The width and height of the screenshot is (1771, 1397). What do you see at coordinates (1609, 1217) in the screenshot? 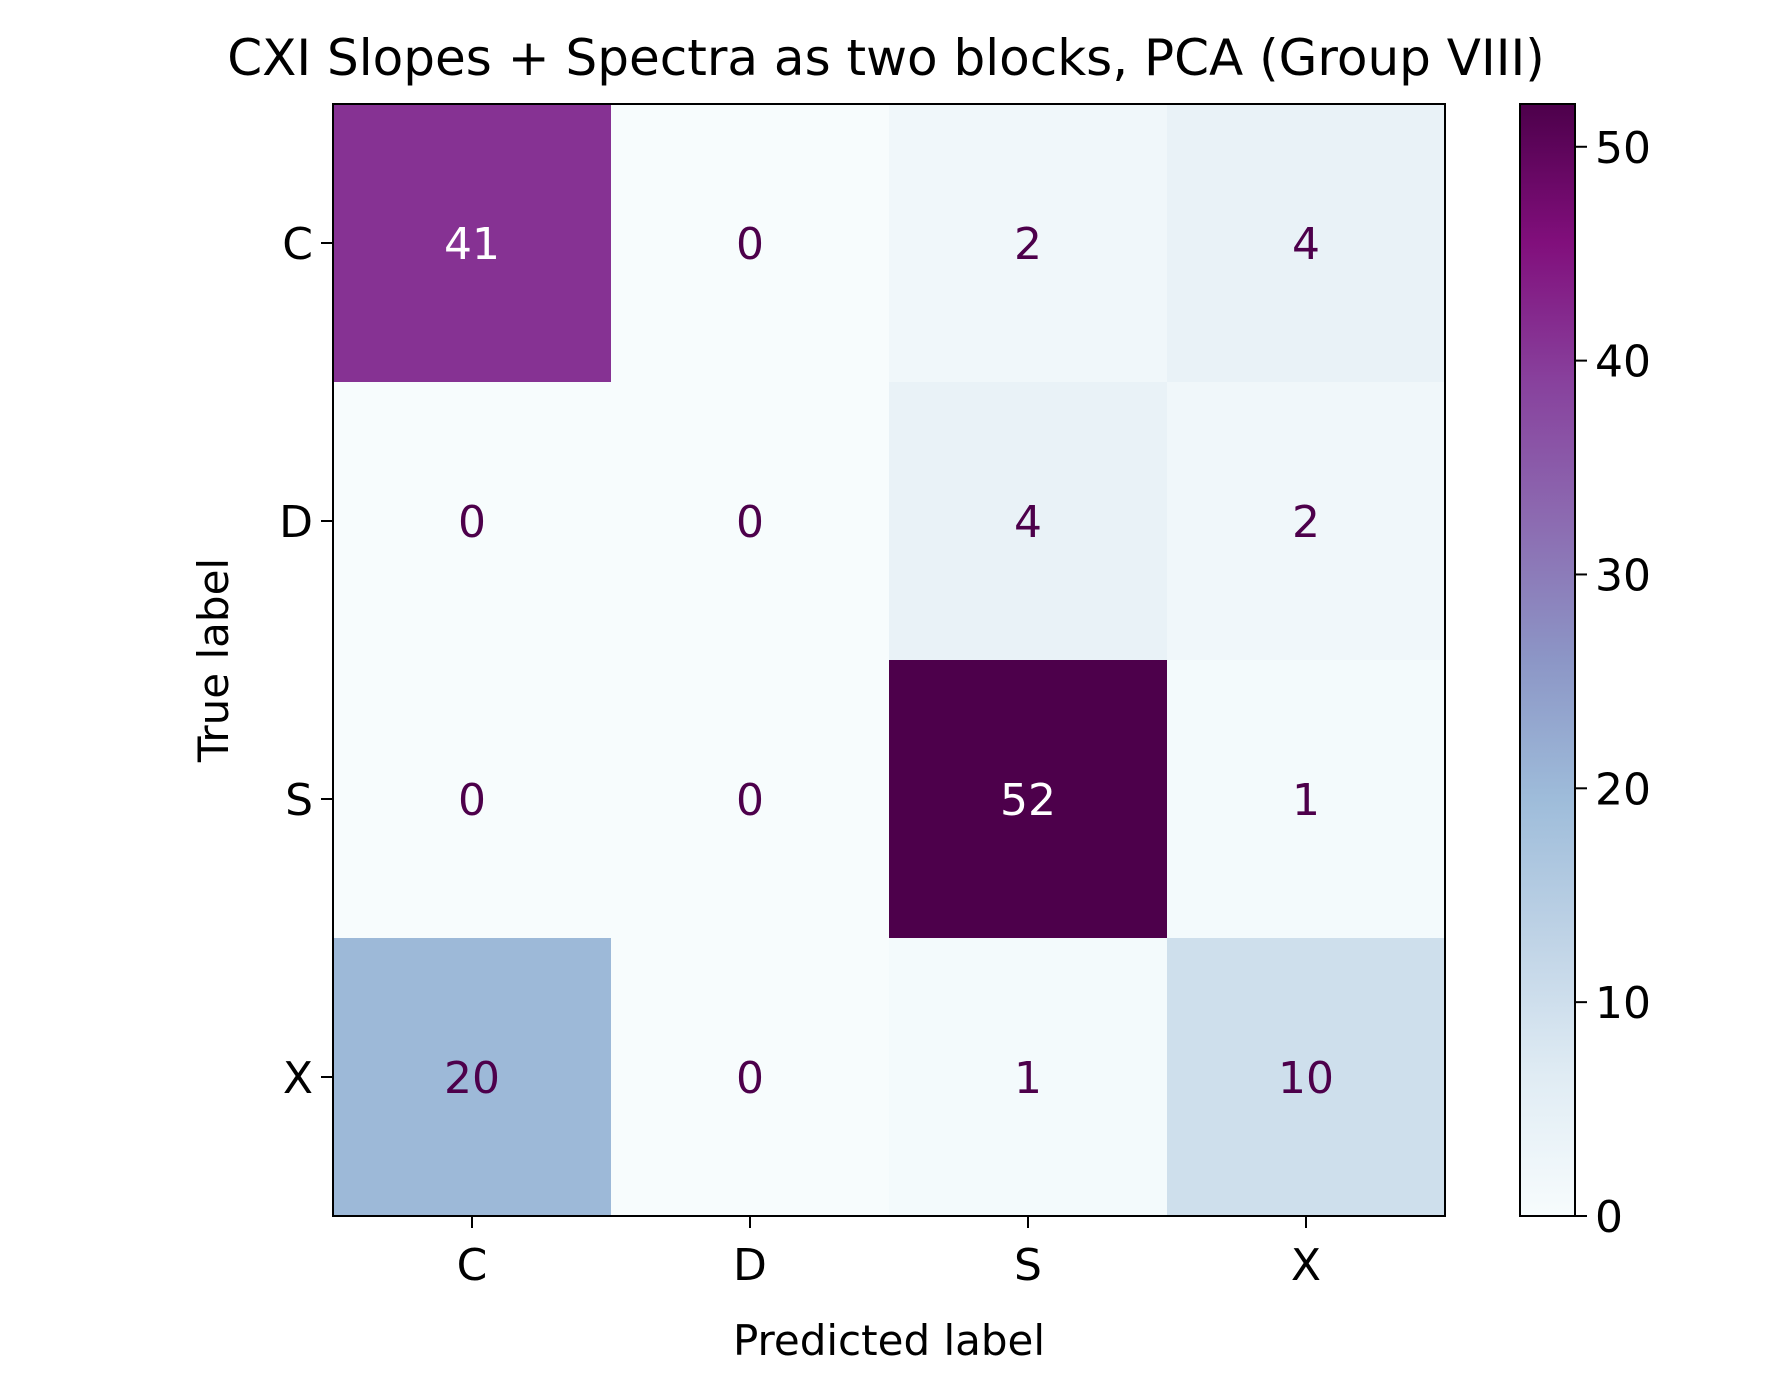
I see `colorbar-tick-label: 0` at bounding box center [1609, 1217].